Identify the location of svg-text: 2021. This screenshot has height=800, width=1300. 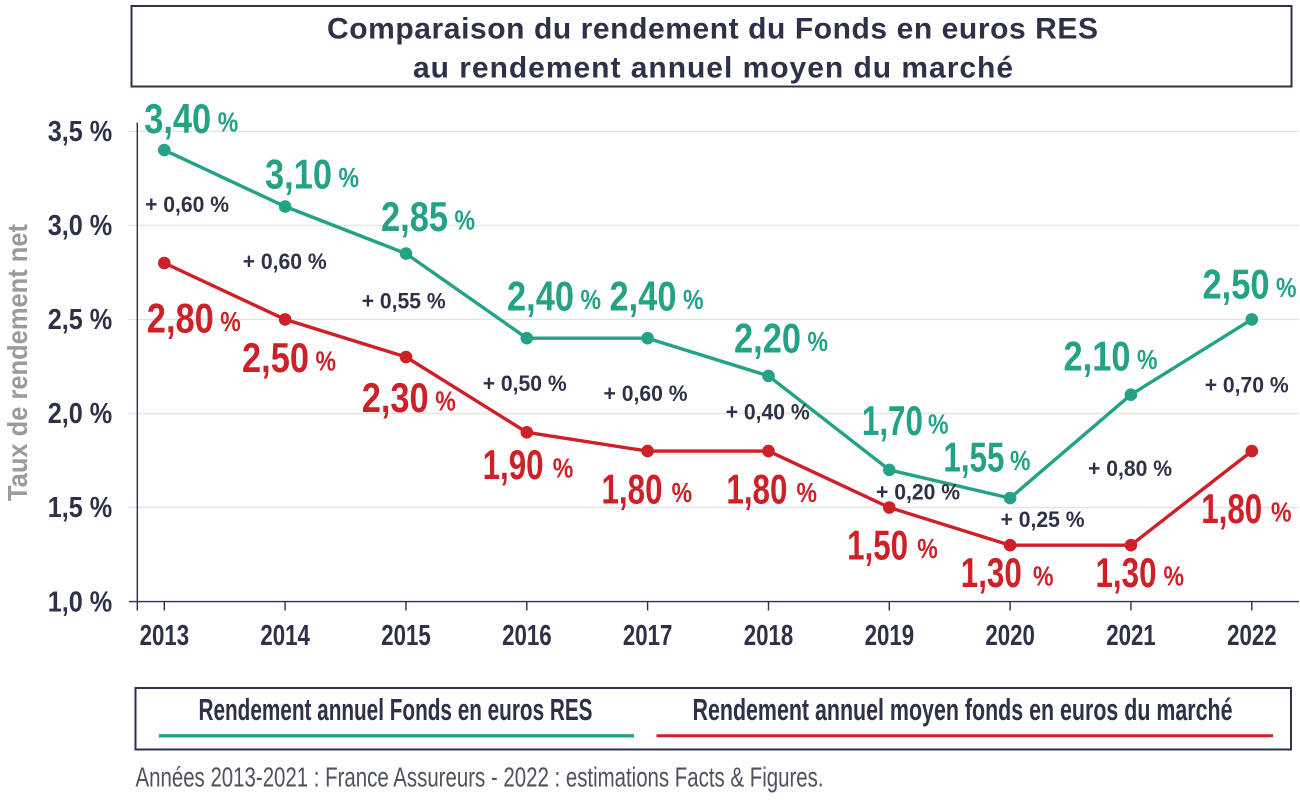
(1131, 636).